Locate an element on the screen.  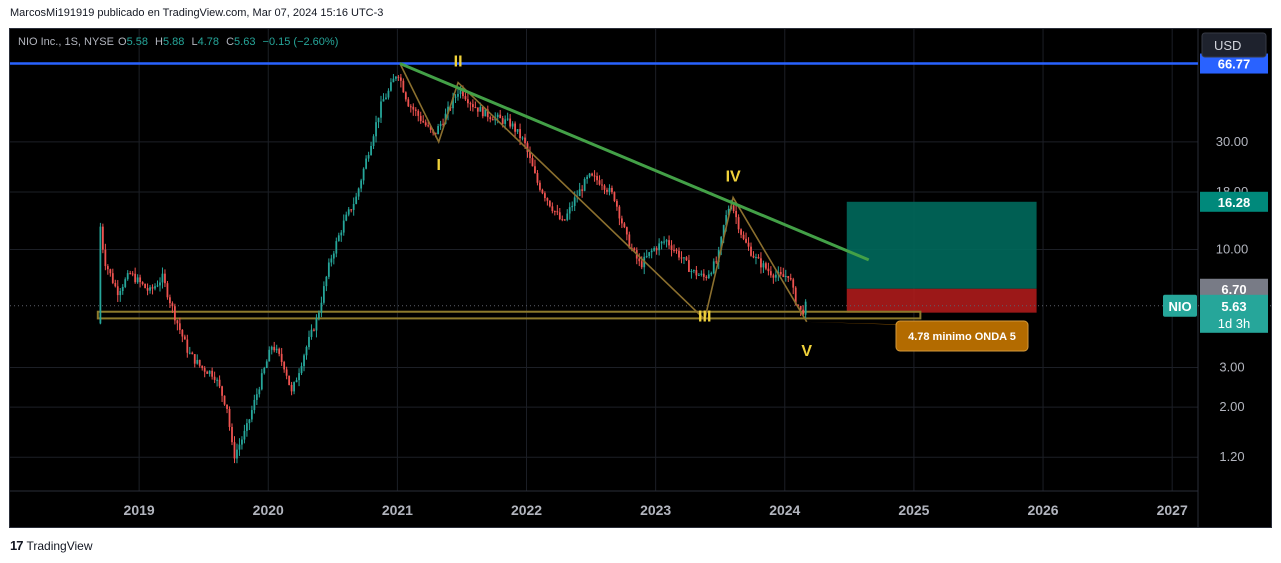
symbol-badge is located at coordinates (1180, 305).